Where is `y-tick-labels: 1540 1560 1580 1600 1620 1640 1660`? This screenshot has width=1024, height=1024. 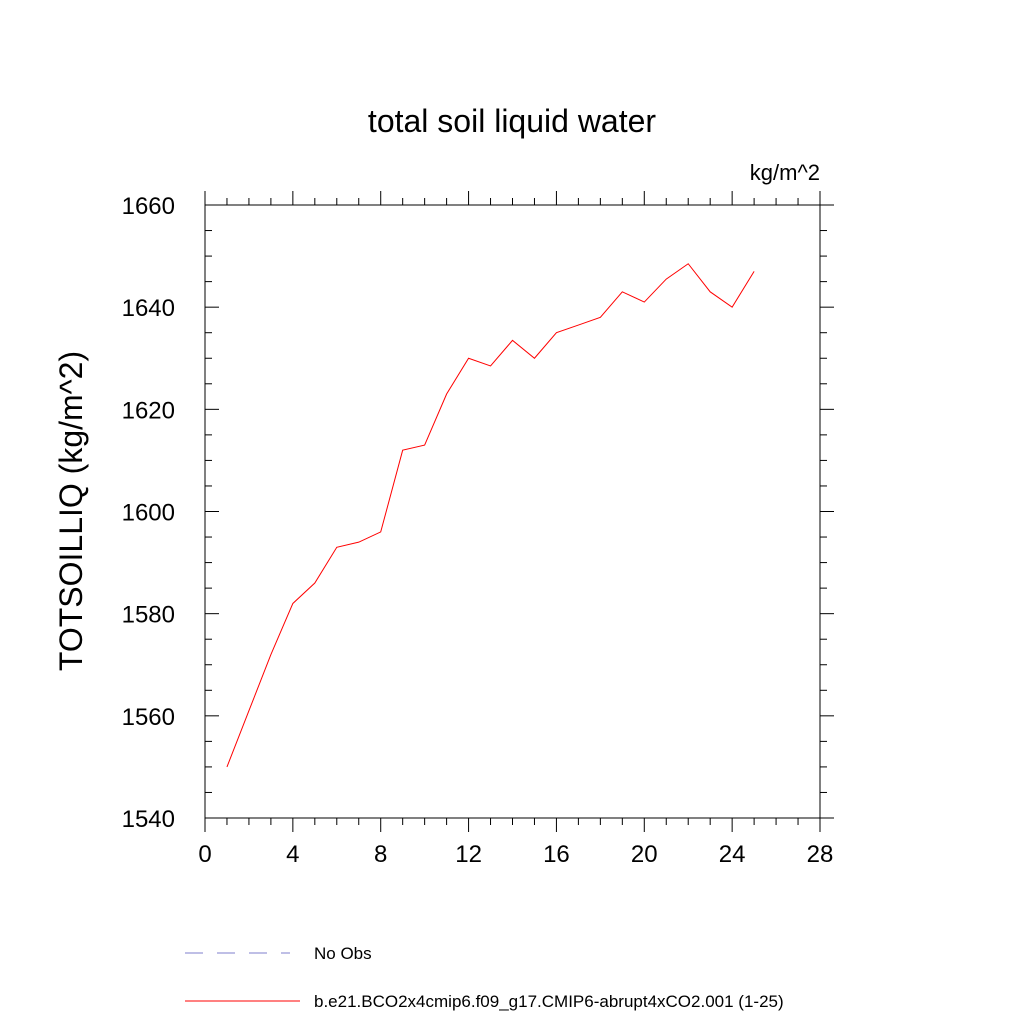 y-tick-labels: 1540 1560 1580 1600 1620 1640 1660 is located at coordinates (148, 513).